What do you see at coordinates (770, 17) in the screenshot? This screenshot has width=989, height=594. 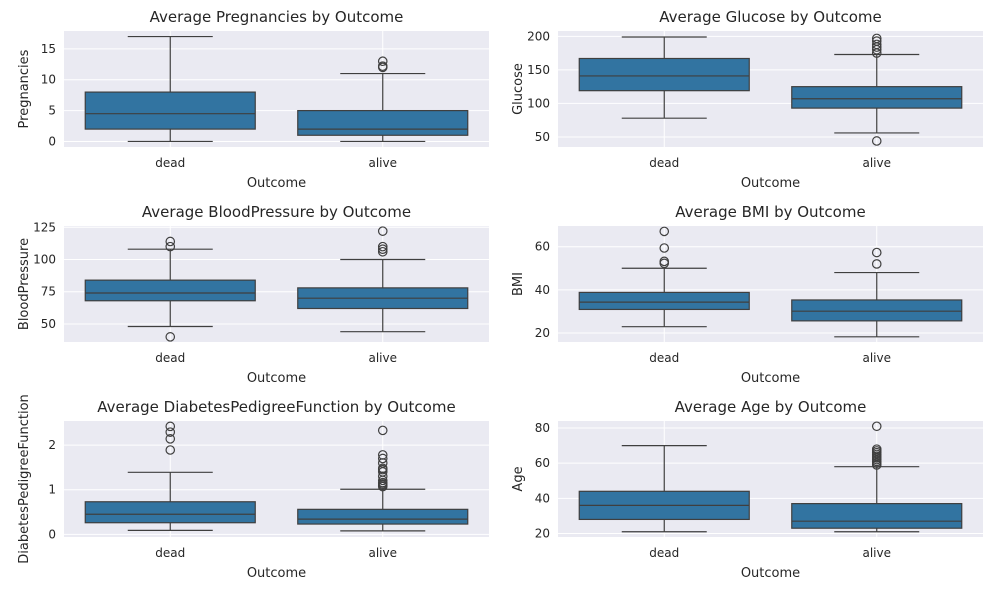 I see `subplot-title: Average Glucose by Outcome` at bounding box center [770, 17].